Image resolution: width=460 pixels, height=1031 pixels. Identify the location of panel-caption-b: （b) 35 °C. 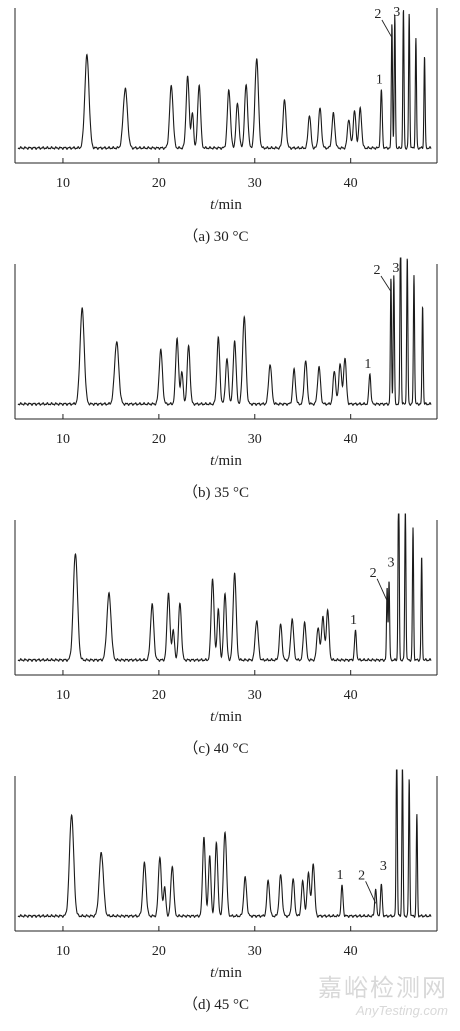
(216, 492).